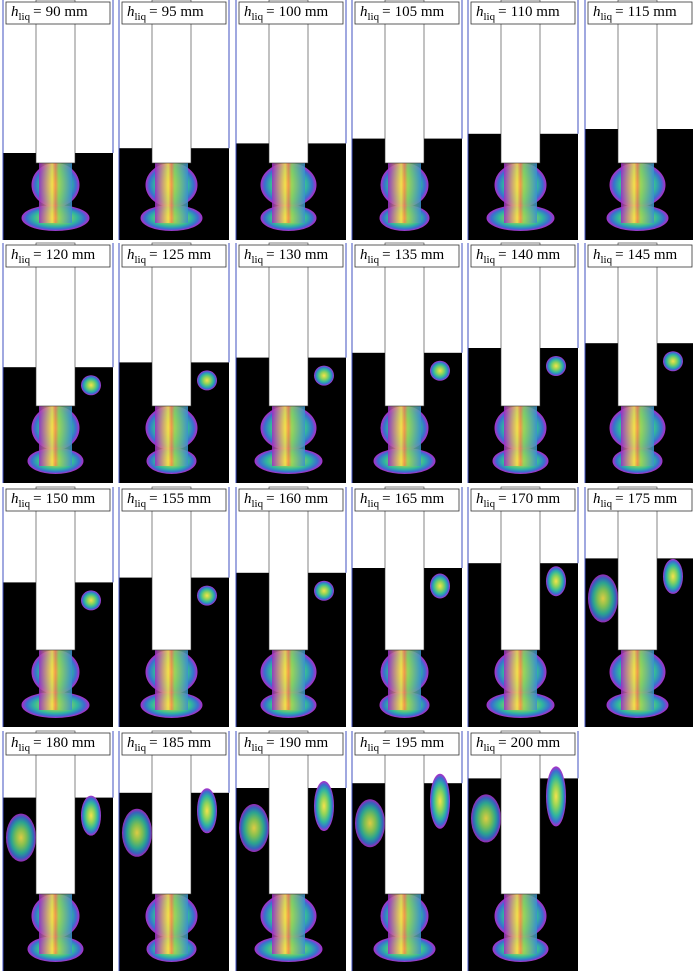  What do you see at coordinates (174, 850) in the screenshot?
I see `panel: hliq = 185 mm` at bounding box center [174, 850].